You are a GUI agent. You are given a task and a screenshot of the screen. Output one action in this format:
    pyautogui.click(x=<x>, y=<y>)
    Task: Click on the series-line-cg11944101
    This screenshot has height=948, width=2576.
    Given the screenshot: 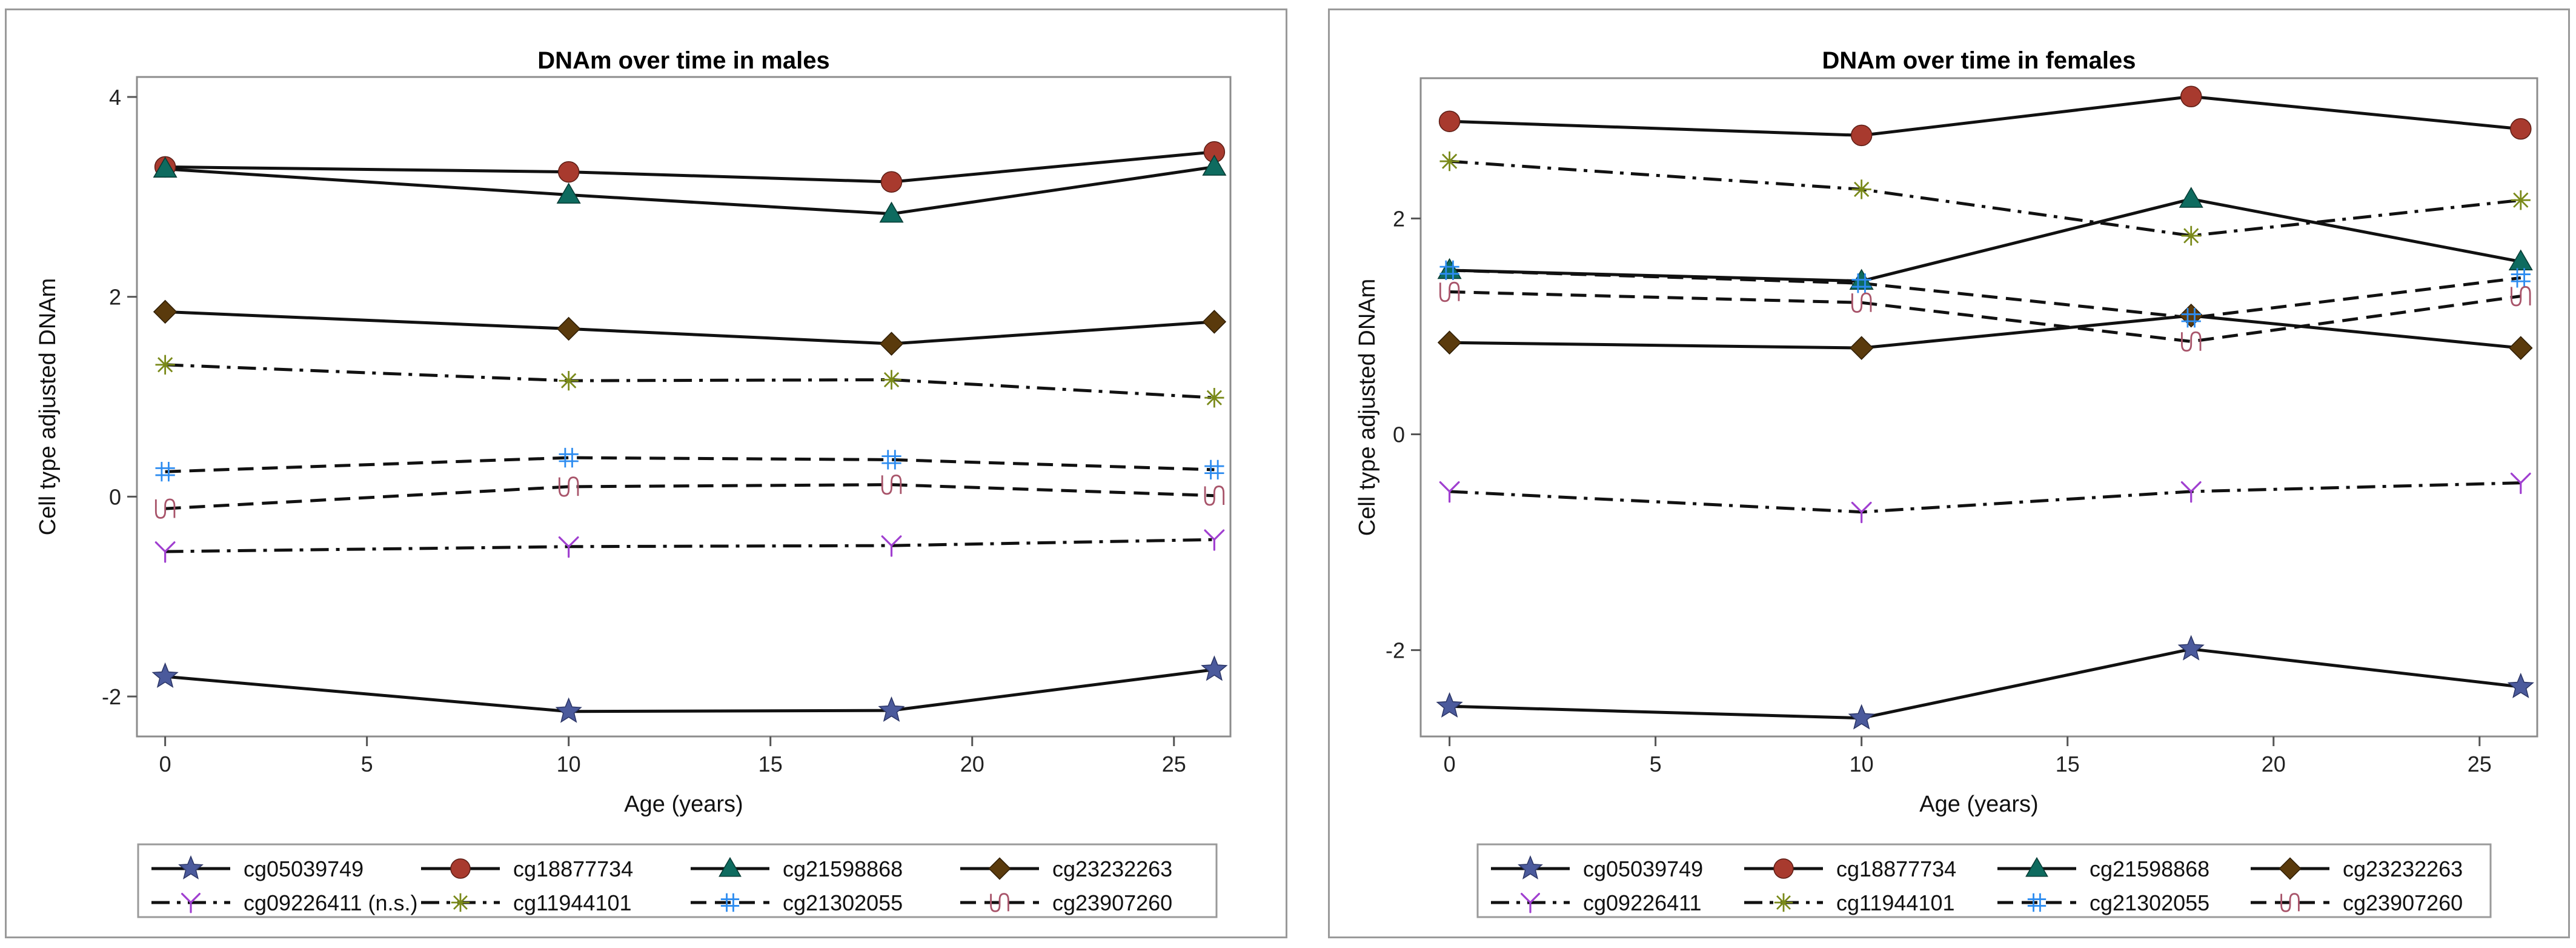 What is the action you would take?
    pyautogui.click(x=1985, y=198)
    